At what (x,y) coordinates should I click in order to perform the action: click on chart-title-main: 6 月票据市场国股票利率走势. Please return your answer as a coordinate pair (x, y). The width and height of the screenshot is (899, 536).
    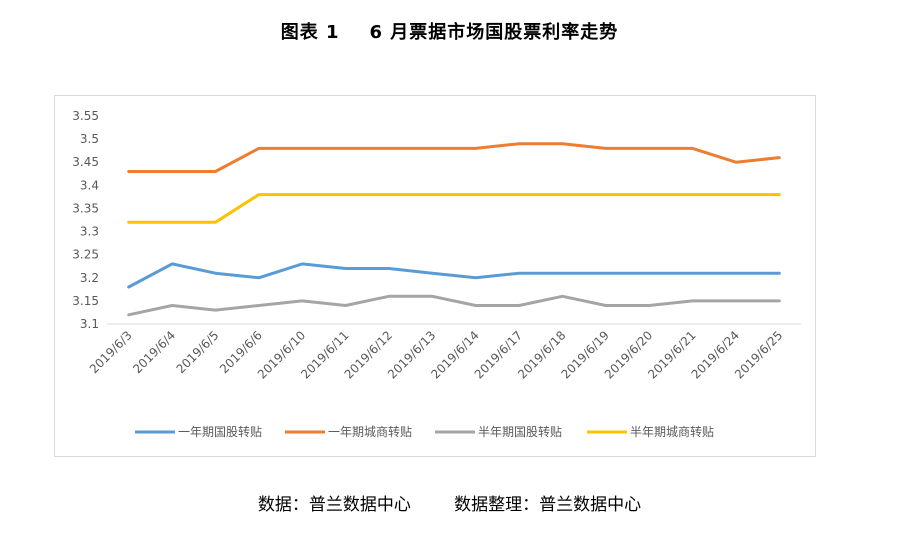
    Looking at the image, I should click on (494, 32).